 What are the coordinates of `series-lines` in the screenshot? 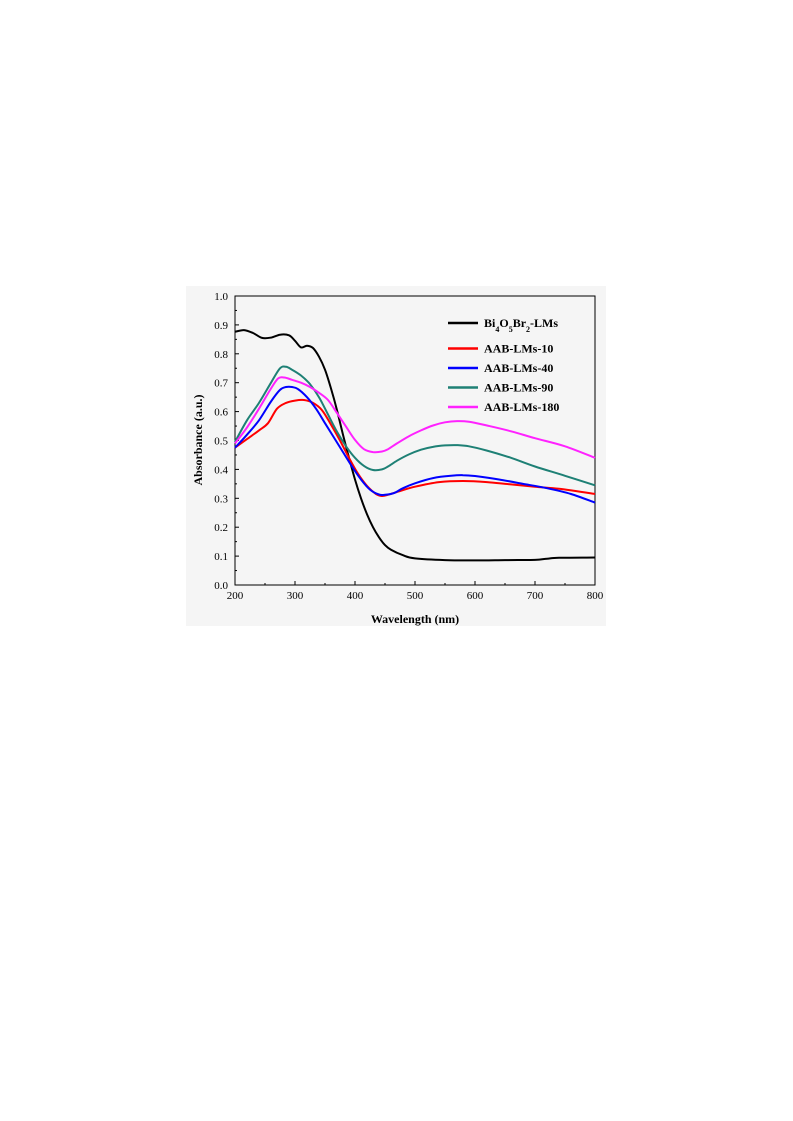 It's located at (415, 445).